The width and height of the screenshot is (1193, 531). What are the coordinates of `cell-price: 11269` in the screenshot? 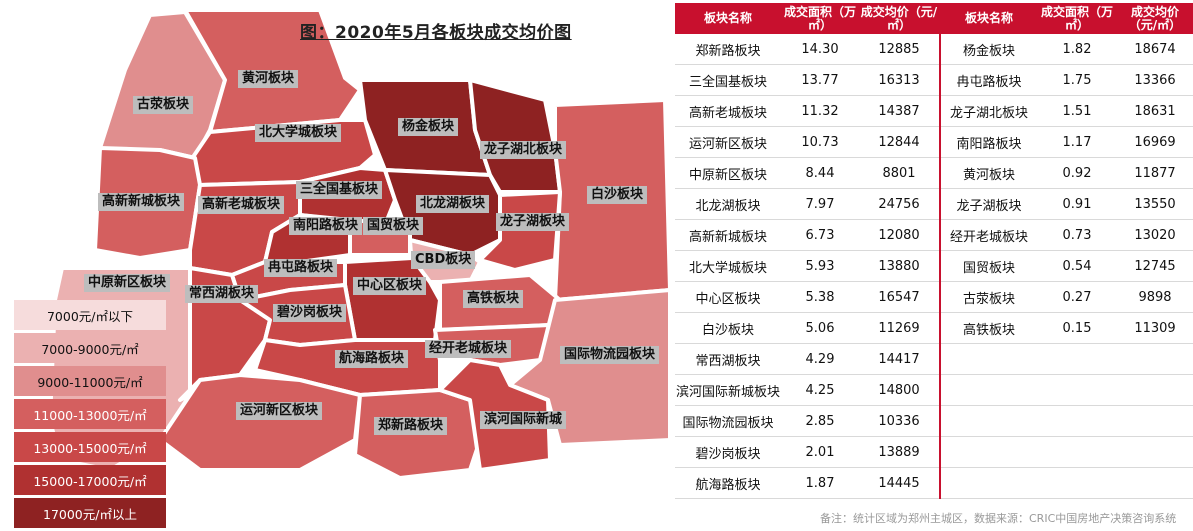 It's located at (899, 328).